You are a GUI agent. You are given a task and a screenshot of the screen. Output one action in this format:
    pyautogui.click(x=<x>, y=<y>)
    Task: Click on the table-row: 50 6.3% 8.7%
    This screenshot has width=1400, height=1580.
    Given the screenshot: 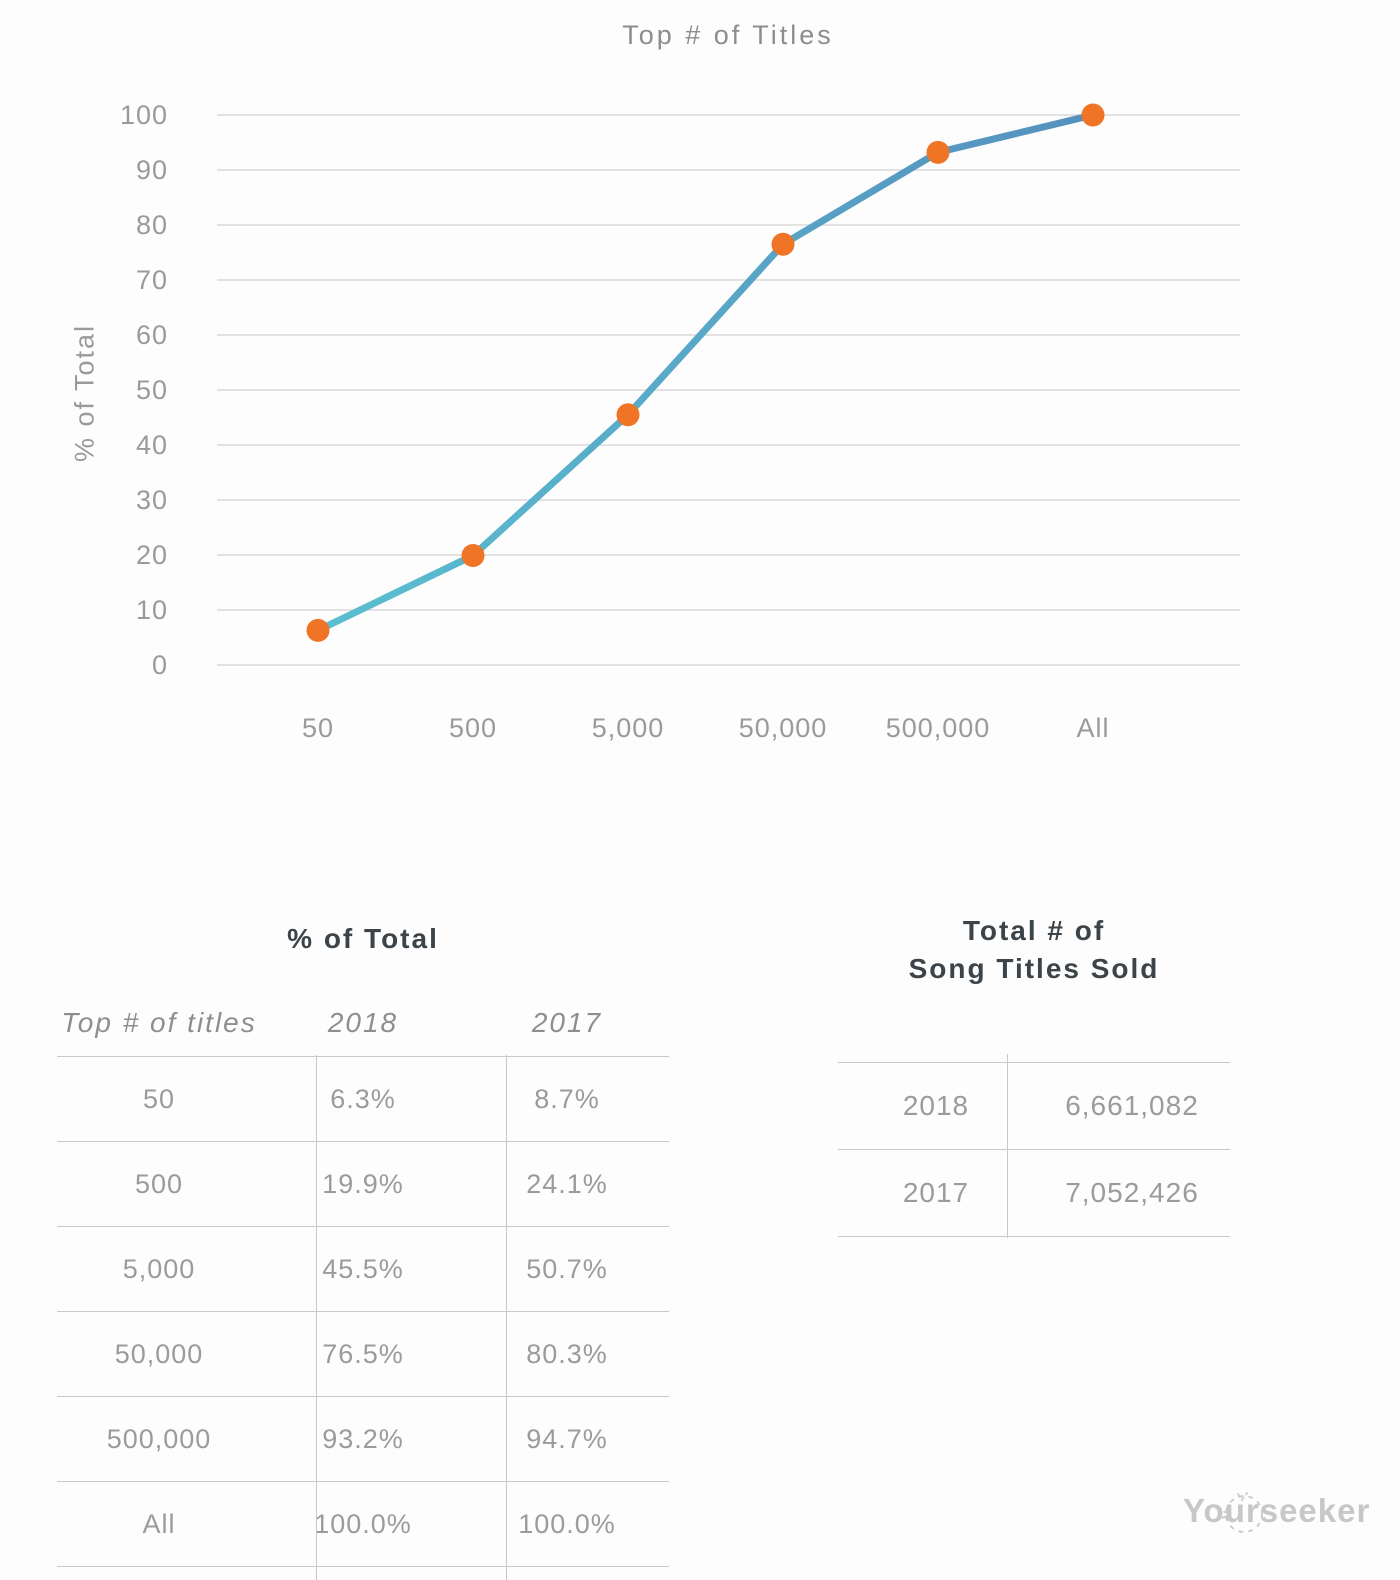 What is the action you would take?
    pyautogui.click(x=363, y=1099)
    